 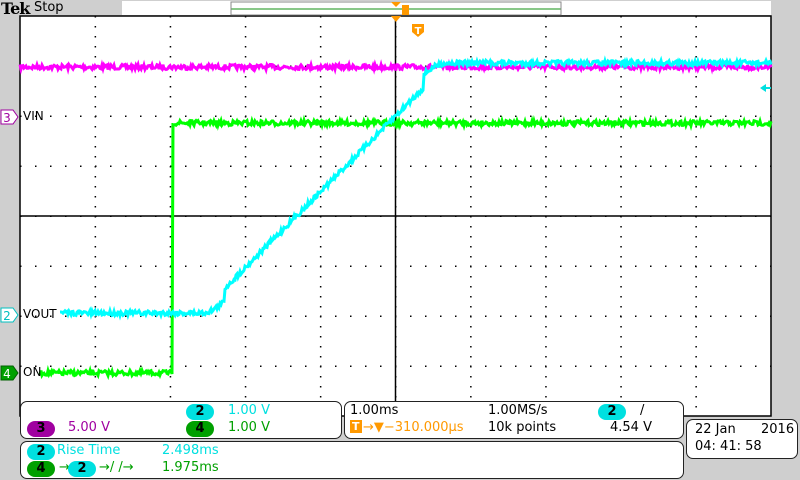 I want to click on ch4-scale: 1.00 V, so click(x=249, y=427).